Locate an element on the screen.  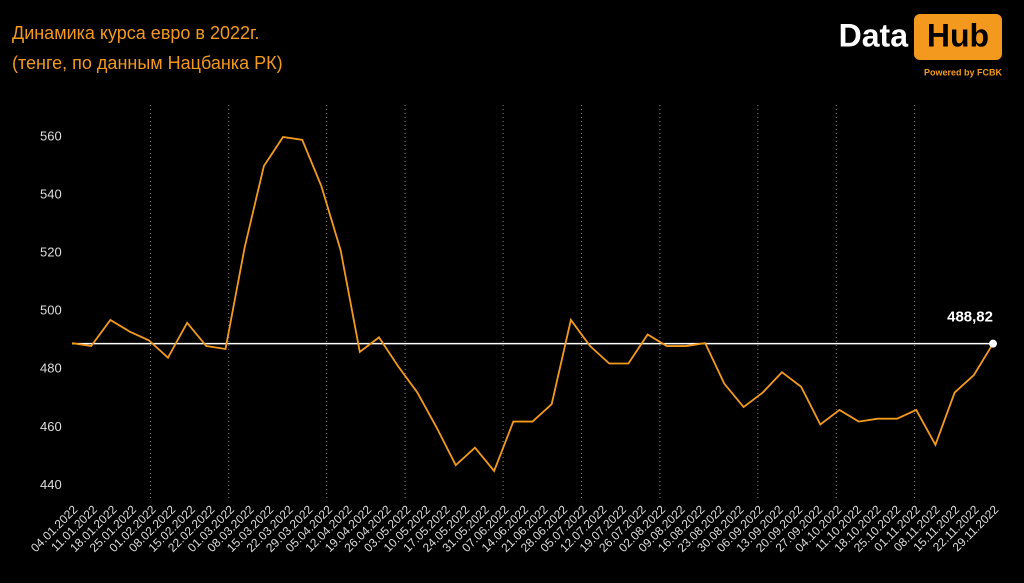
y-tick-label: 560 is located at coordinates (51, 135).